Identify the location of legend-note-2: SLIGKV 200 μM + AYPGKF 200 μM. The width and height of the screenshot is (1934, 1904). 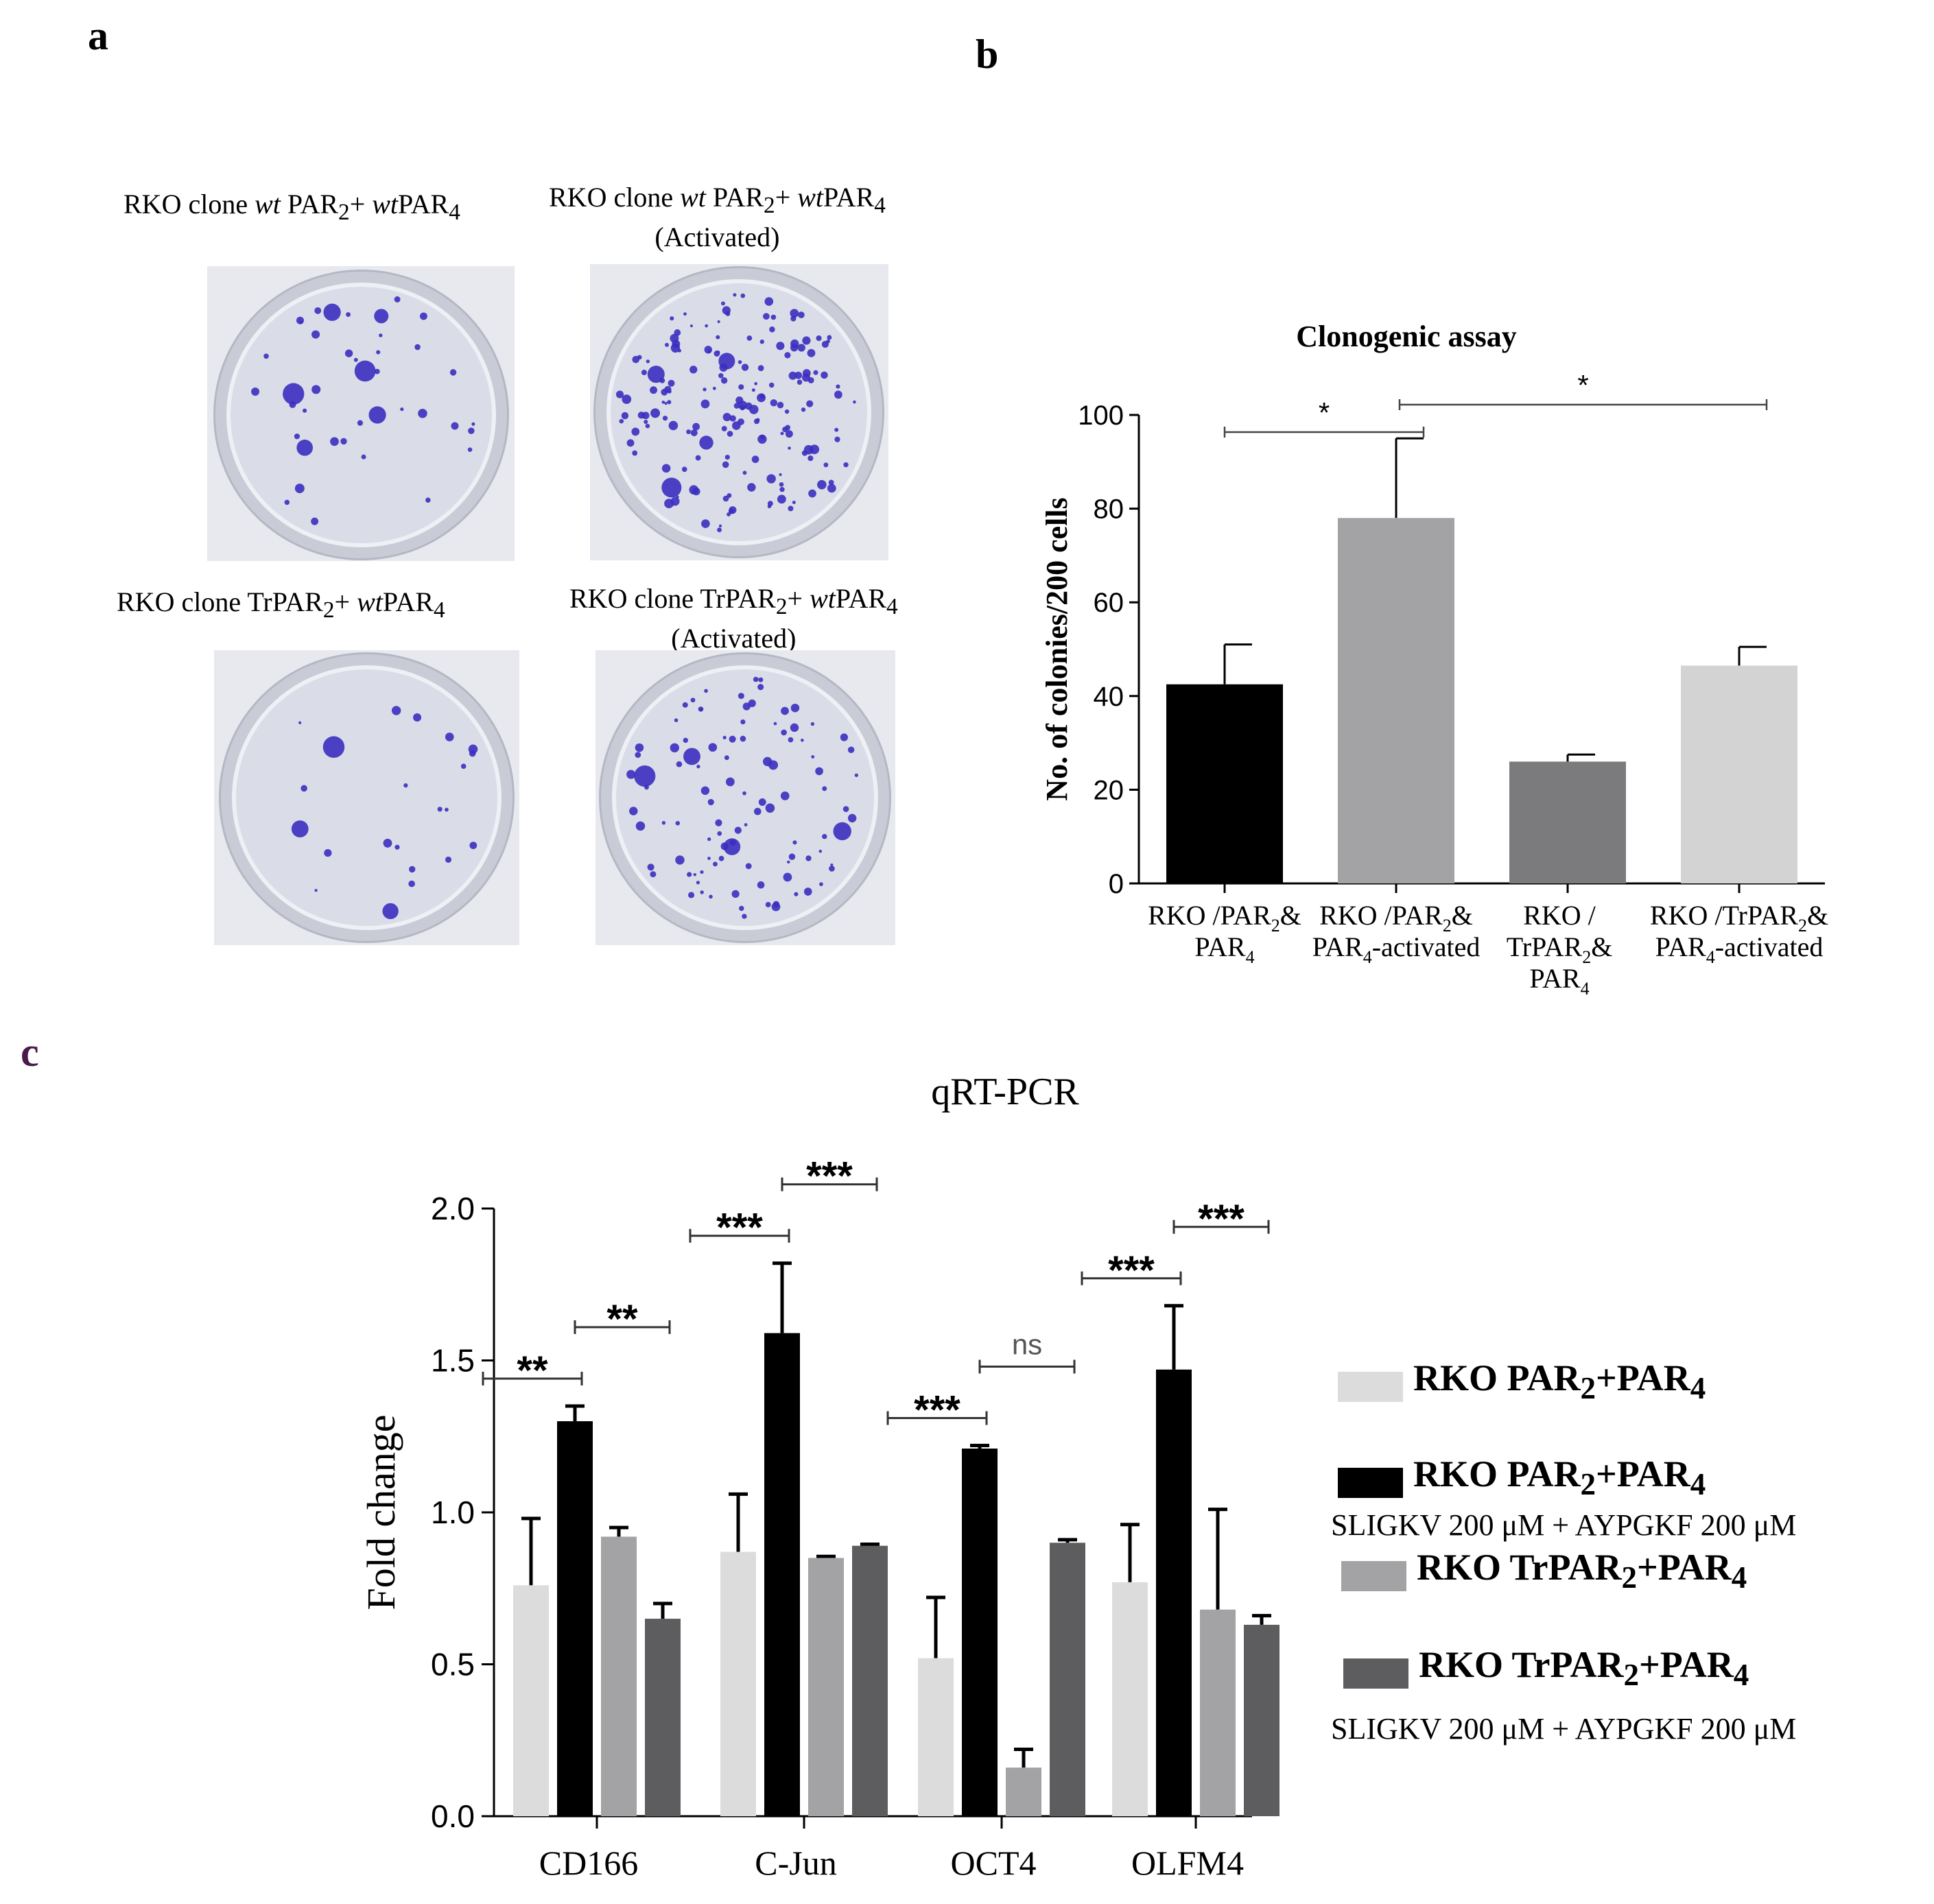
(1564, 1525).